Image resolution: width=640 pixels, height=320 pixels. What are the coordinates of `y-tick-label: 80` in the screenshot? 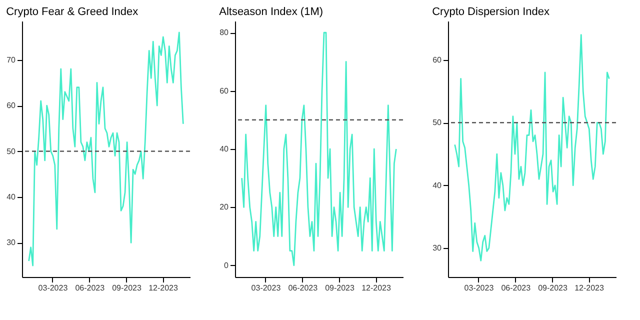 It's located at (225, 33).